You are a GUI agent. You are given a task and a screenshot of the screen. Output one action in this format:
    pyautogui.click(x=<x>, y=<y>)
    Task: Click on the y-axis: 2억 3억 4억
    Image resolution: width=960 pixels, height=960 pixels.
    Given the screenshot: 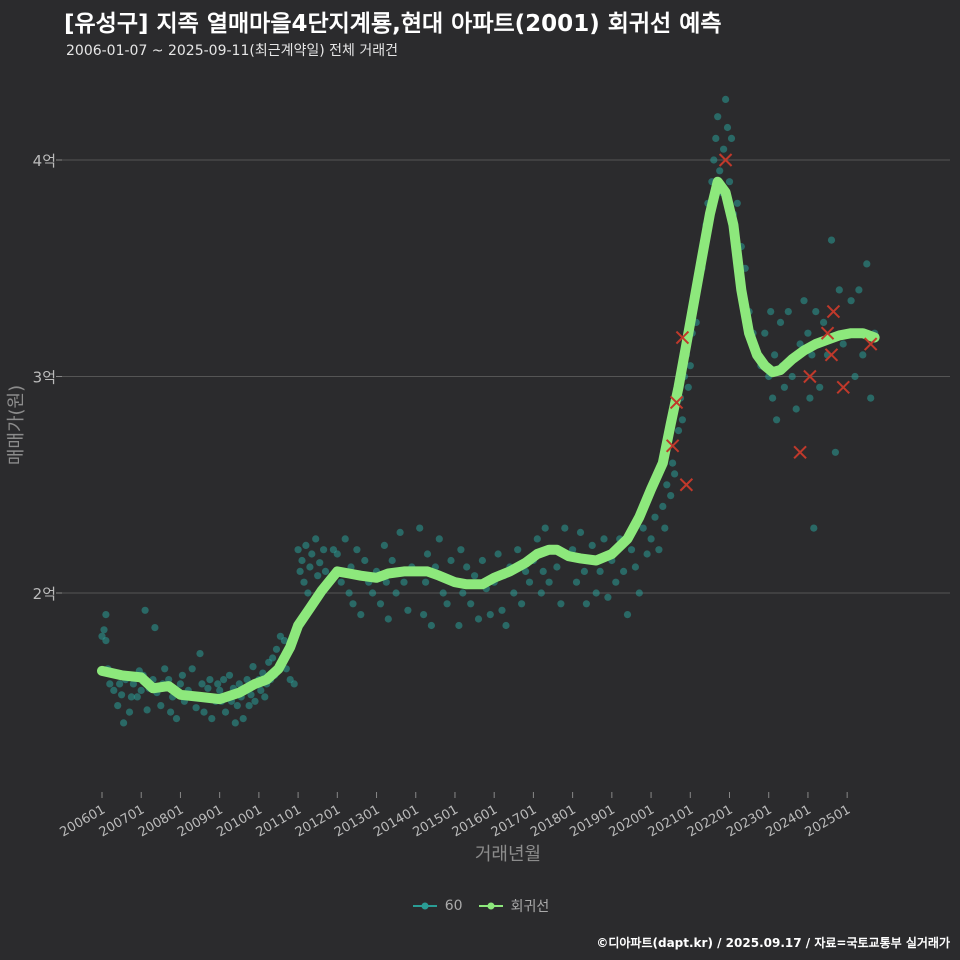 What is the action you would take?
    pyautogui.click(x=47, y=377)
    